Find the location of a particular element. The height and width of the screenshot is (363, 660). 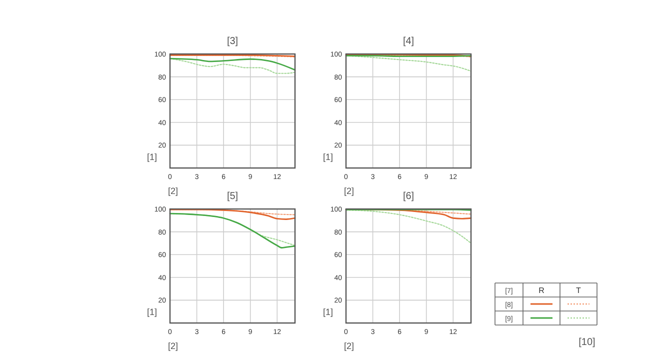

chart-title: [4] is located at coordinates (408, 41).